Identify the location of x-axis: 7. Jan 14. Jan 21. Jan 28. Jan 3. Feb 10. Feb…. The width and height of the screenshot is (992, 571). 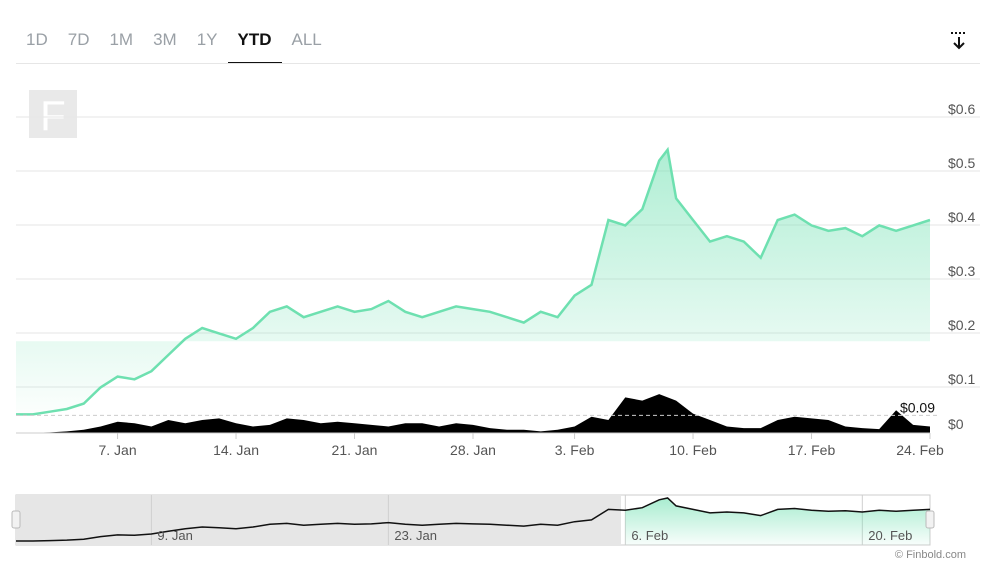
(521, 445).